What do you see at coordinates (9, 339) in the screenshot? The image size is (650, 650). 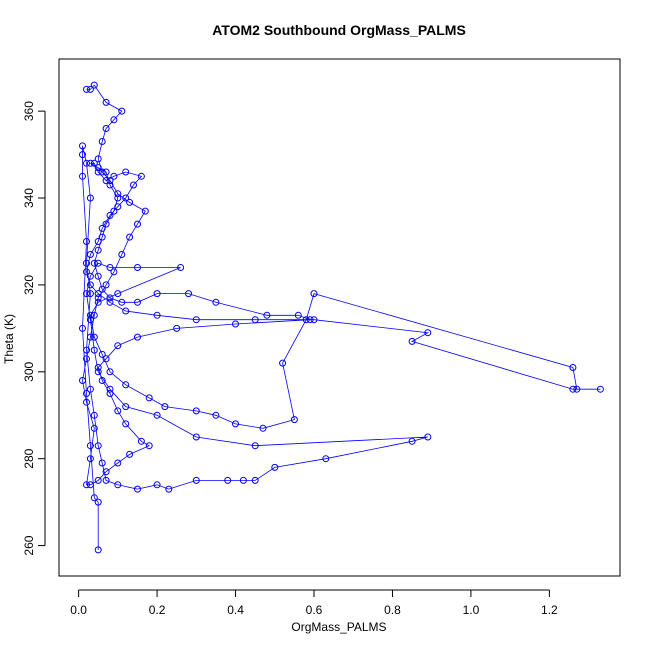 I see `y-axis-label: Theta (K)` at bounding box center [9, 339].